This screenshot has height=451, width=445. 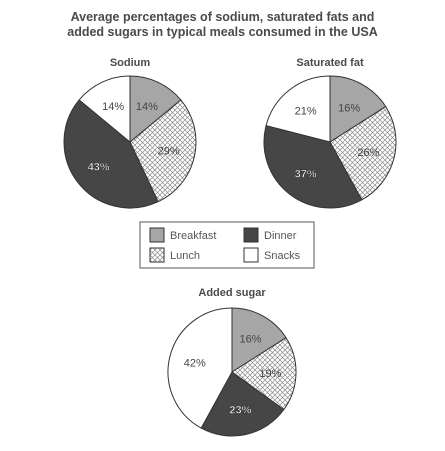 I want to click on slice-added-sugar-lunch, so click(x=264, y=374).